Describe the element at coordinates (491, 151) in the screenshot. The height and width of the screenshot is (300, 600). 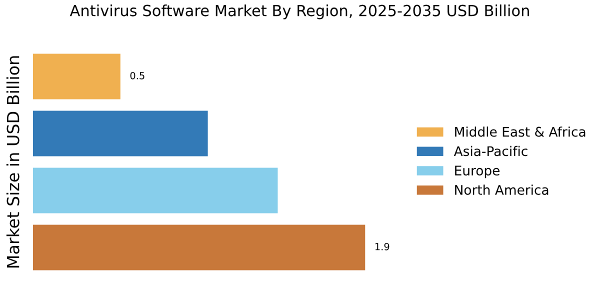
I see `legend-label: Asia-Pacific` at that location.